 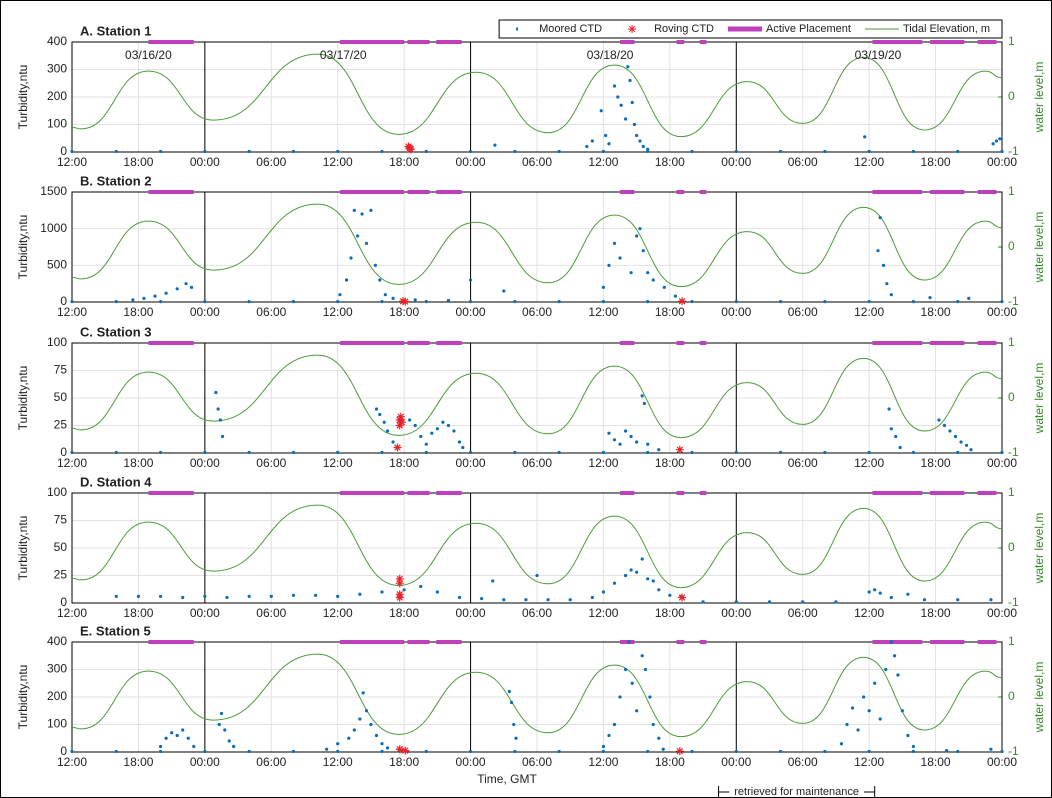 I want to click on y-axis-label: Turbidity,ntu, so click(x=23, y=398).